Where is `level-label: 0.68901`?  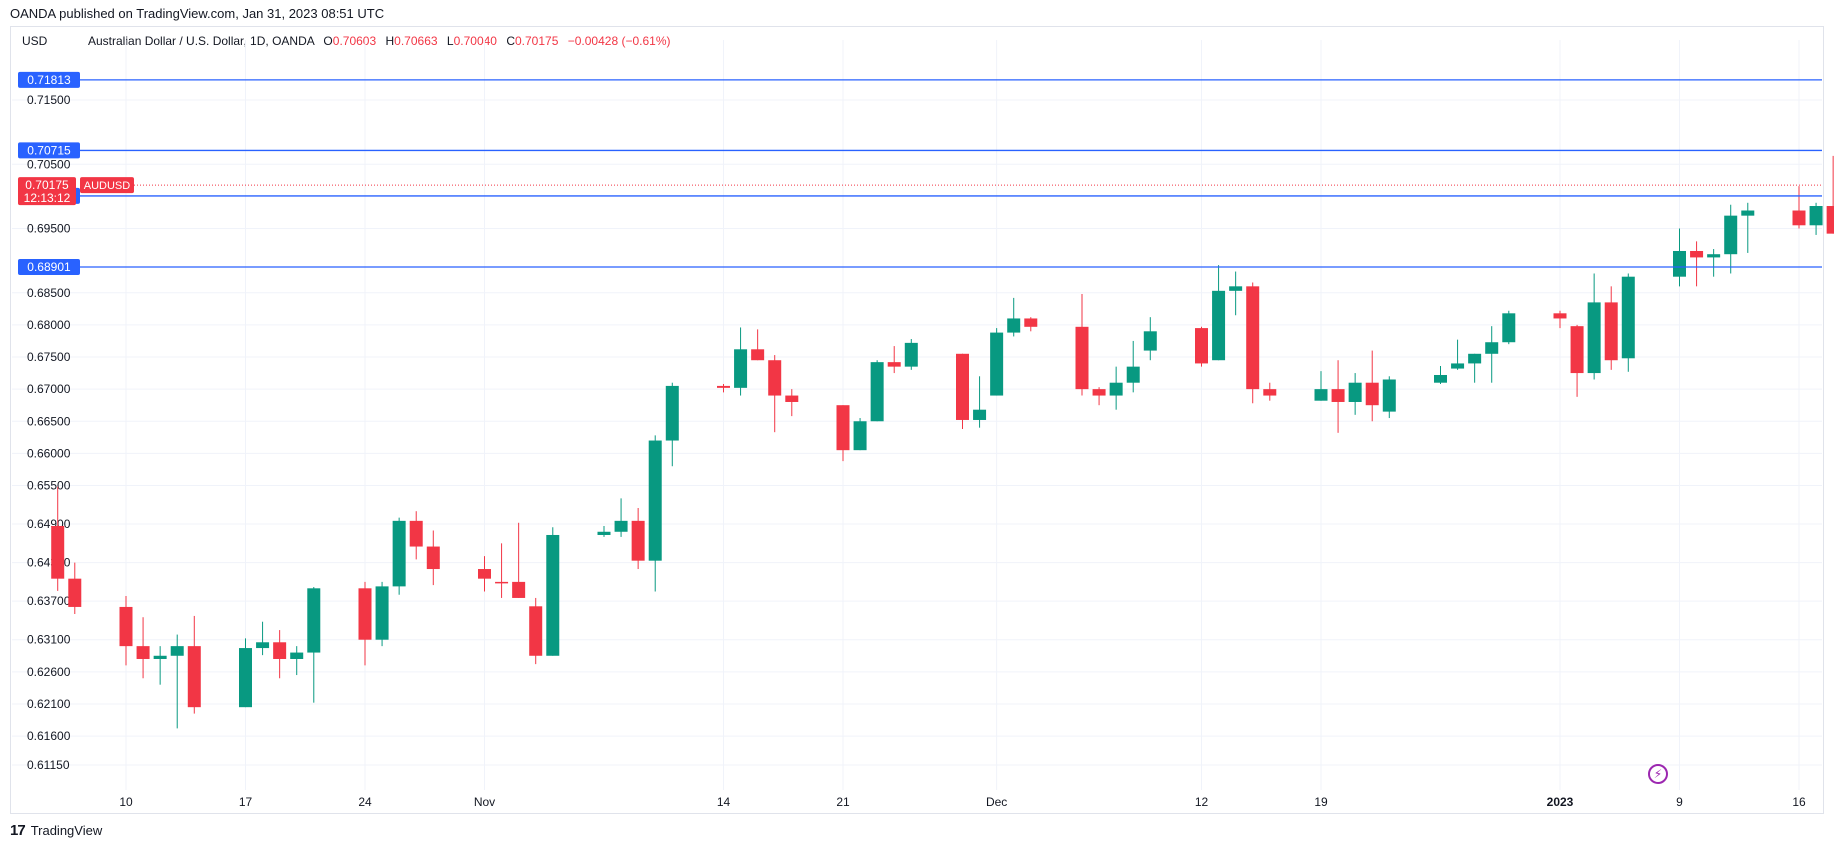 level-label: 0.68901 is located at coordinates (49, 267).